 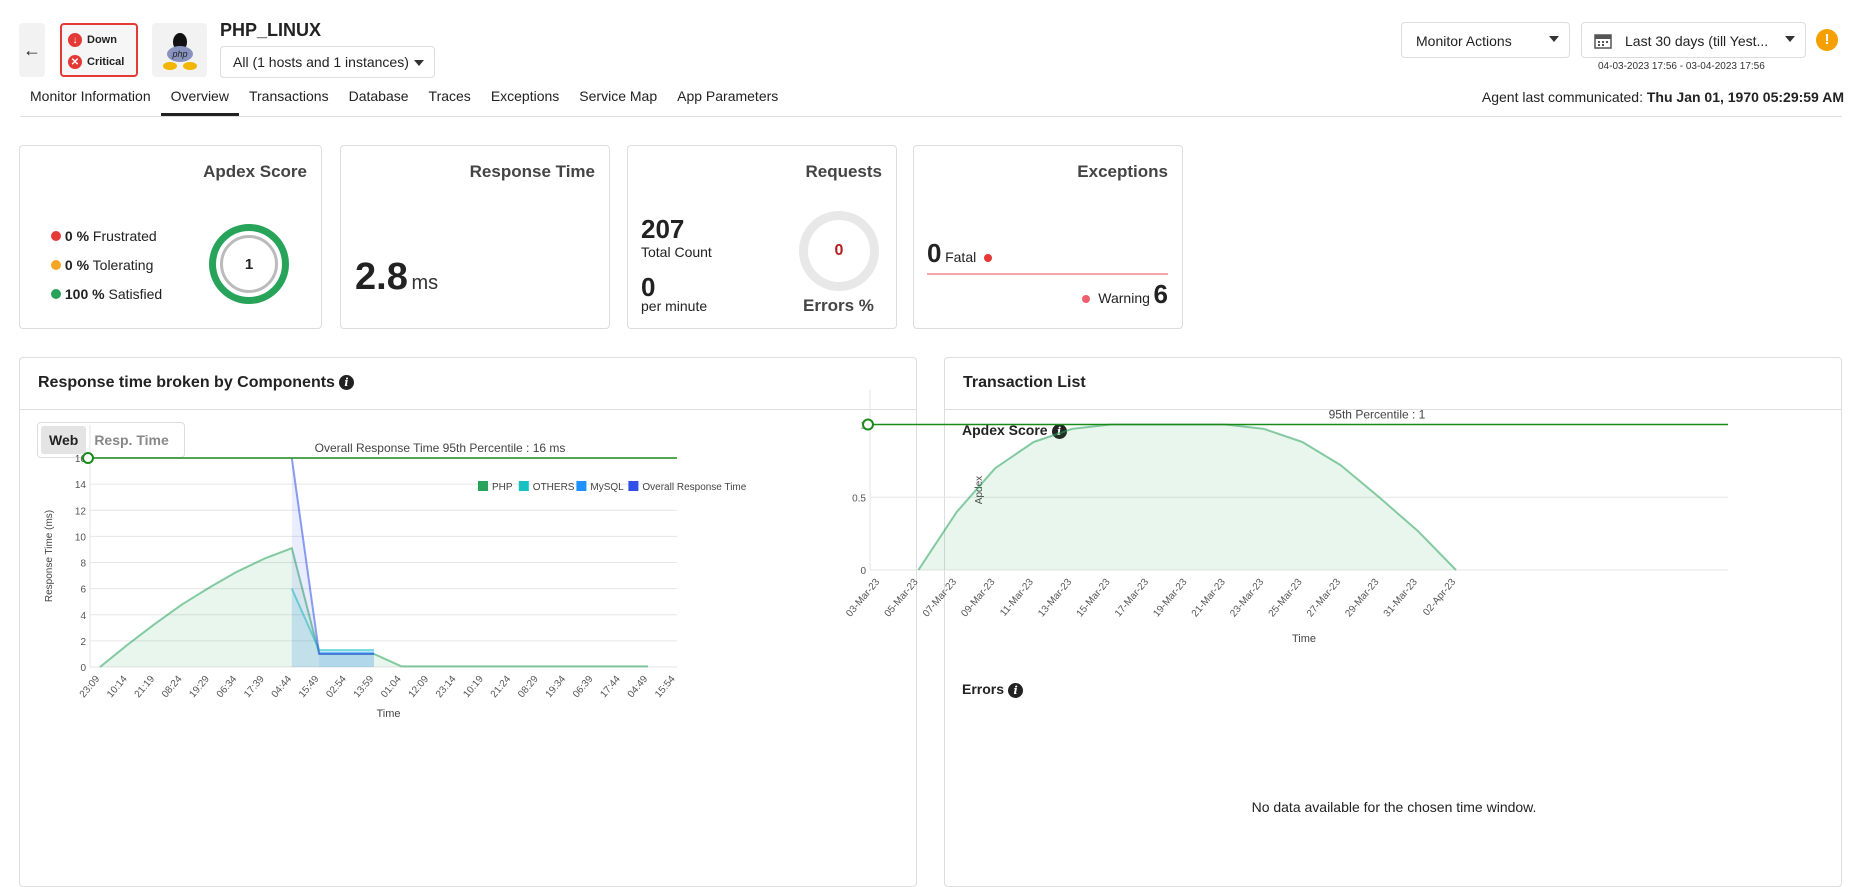 I want to click on x-tick-label: 01:04, so click(x=391, y=687).